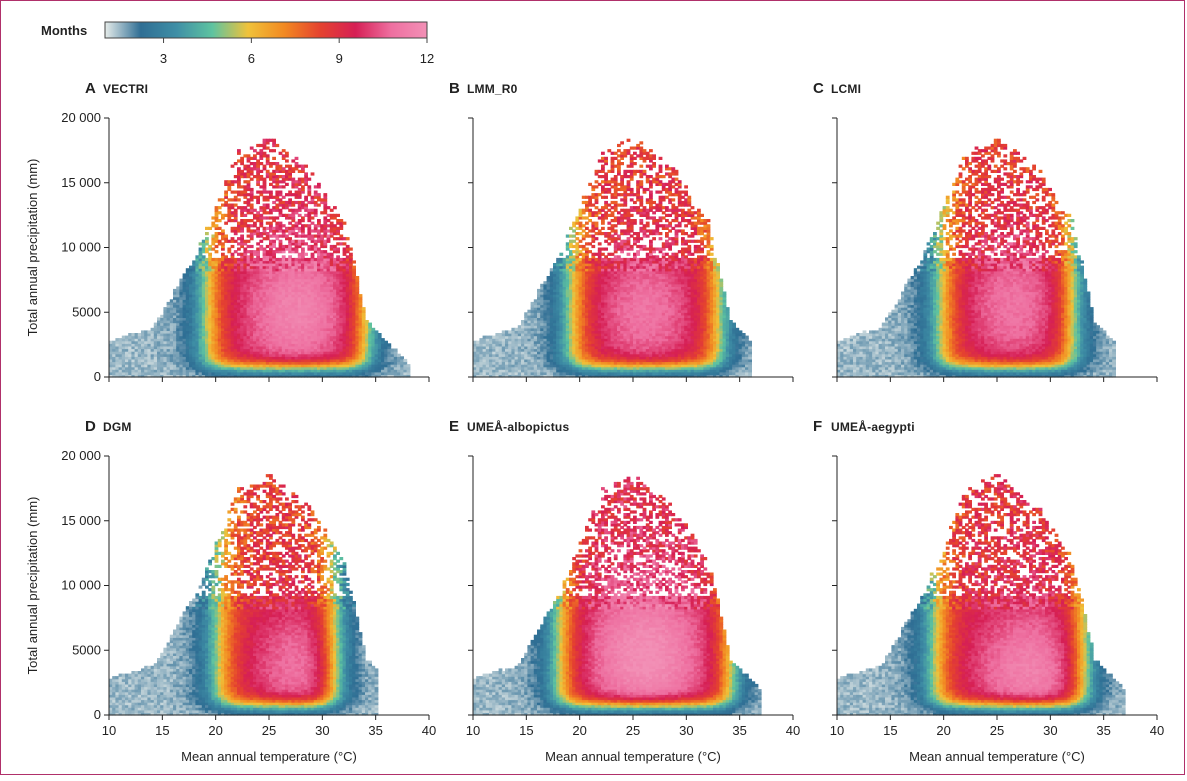  Describe the element at coordinates (339, 58) in the screenshot. I see `colorbar-tick-label: 9` at that location.